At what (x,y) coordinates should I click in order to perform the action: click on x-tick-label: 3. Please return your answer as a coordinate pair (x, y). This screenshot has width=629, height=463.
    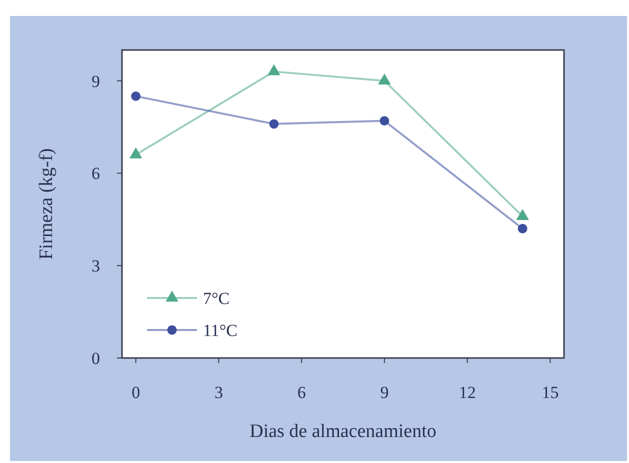
    Looking at the image, I should click on (218, 392).